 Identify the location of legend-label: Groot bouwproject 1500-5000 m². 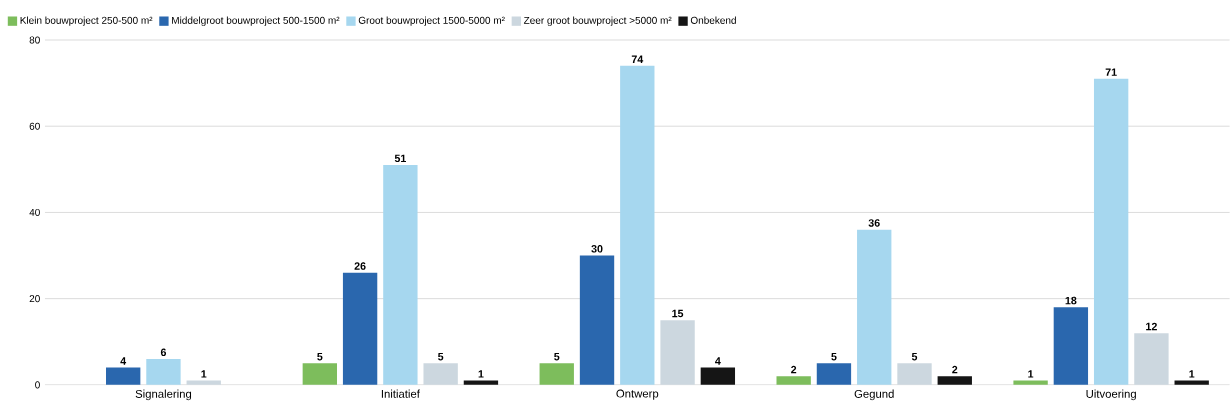
(431, 21).